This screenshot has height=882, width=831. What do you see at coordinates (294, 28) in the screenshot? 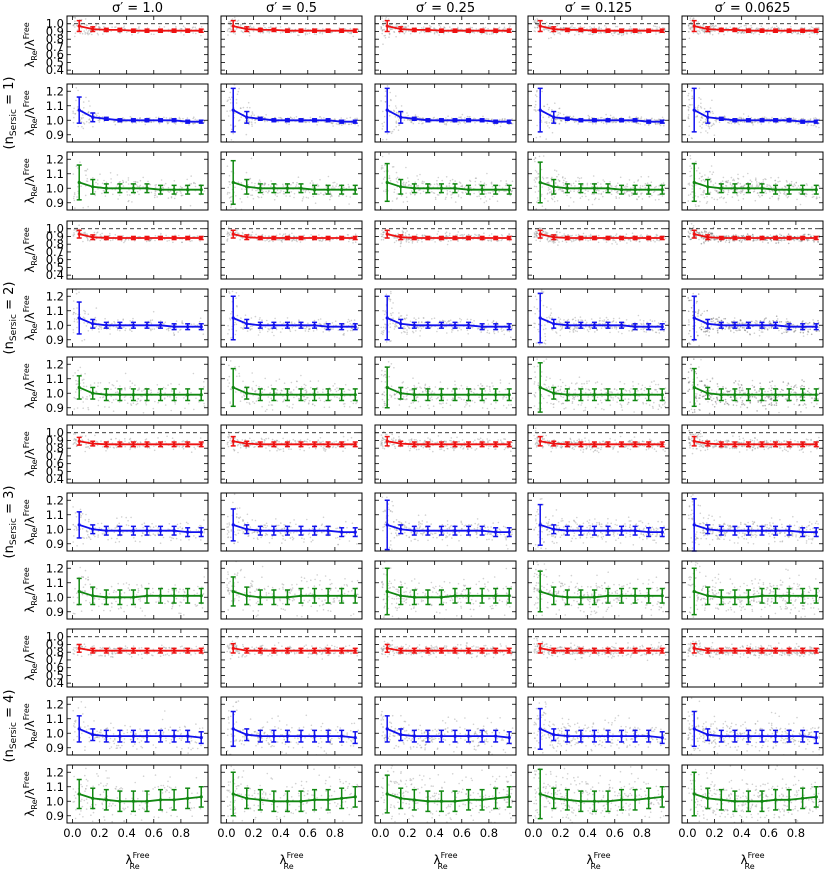
I see `median-line` at bounding box center [294, 28].